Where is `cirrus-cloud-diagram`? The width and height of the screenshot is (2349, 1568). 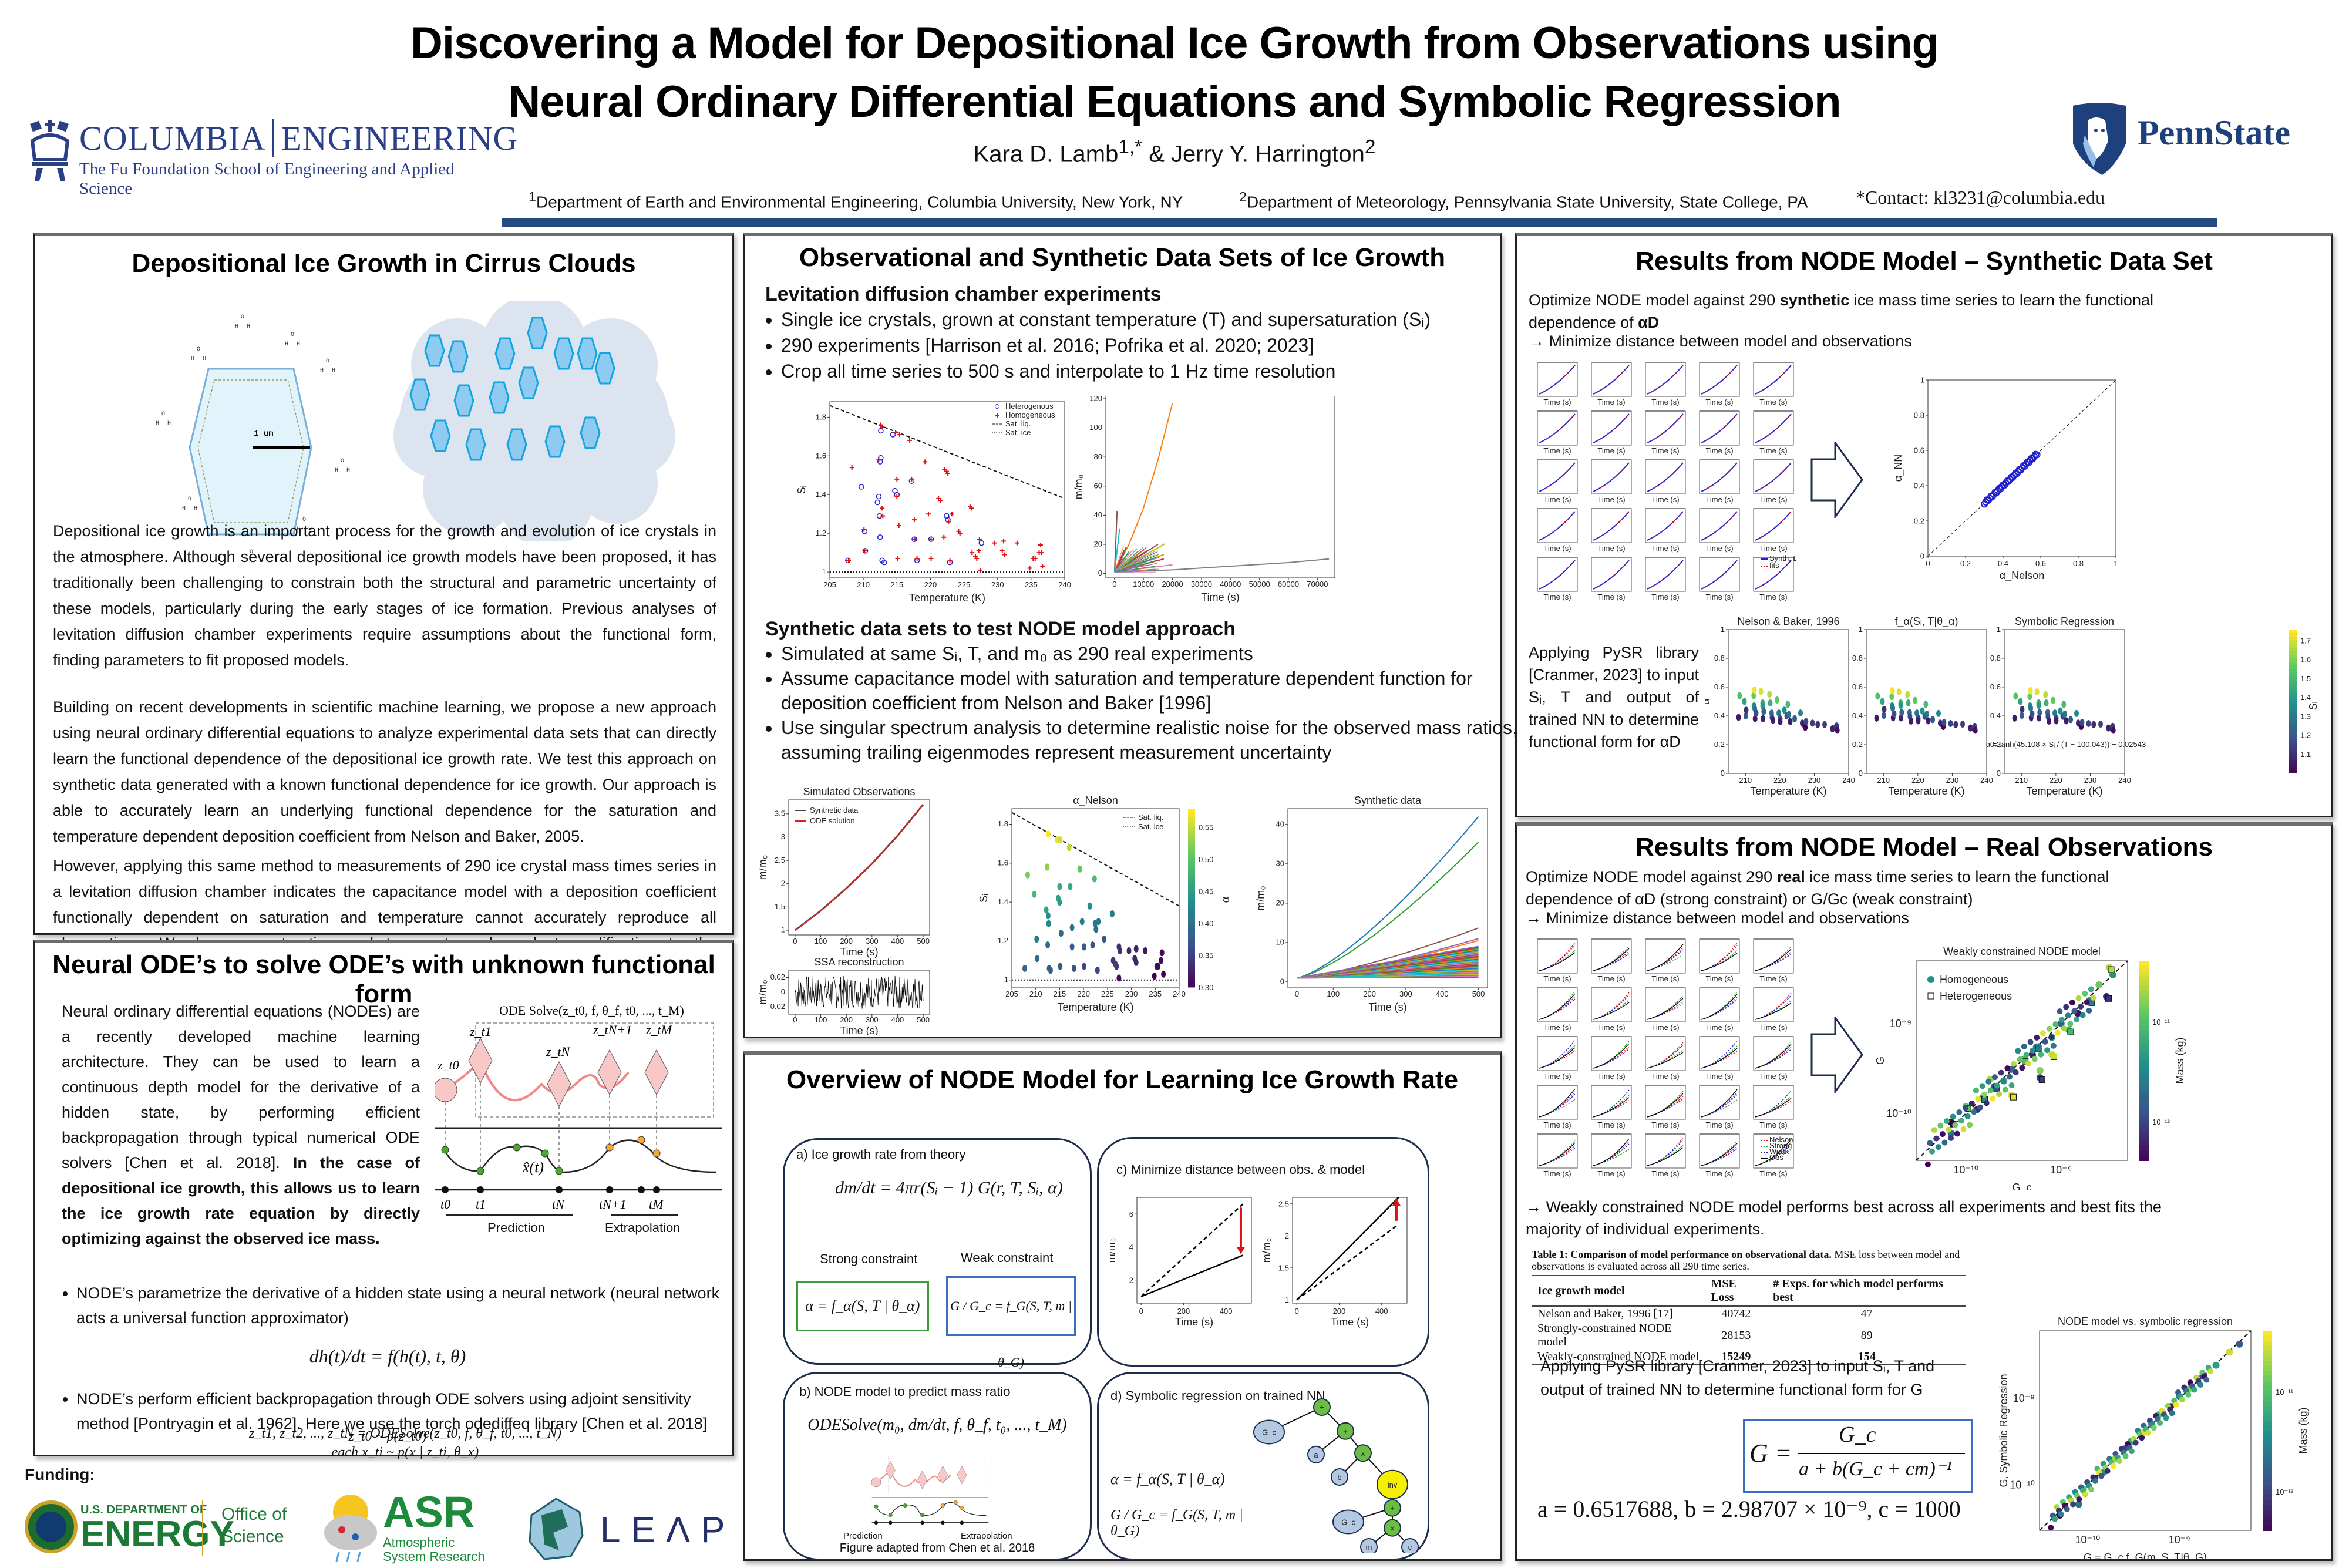 cirrus-cloud-diagram is located at coordinates (534, 421).